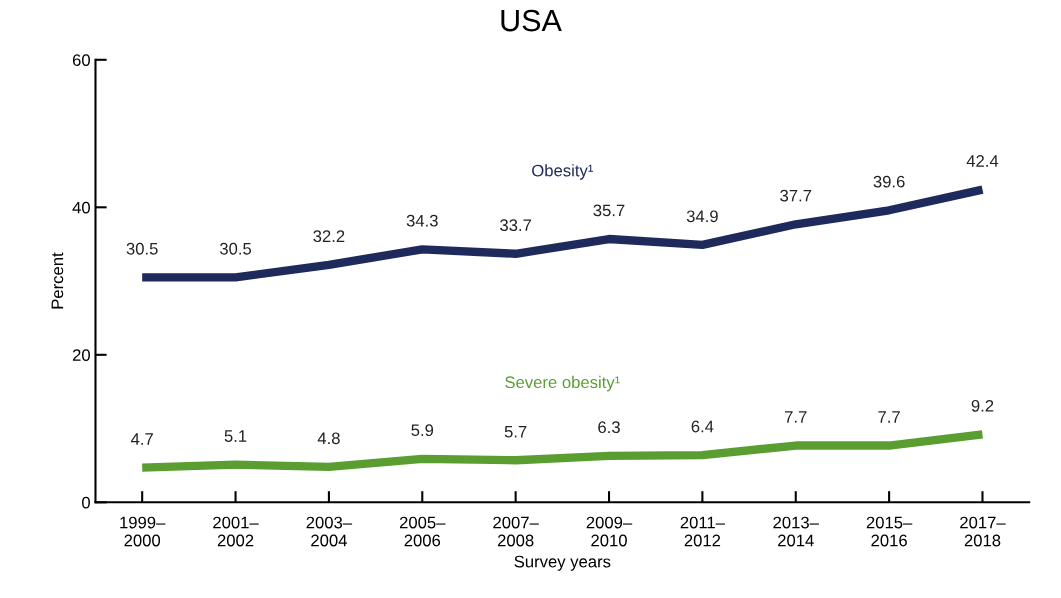 The image size is (1061, 598). Describe the element at coordinates (609, 427) in the screenshot. I see `data-label: 6.3` at that location.